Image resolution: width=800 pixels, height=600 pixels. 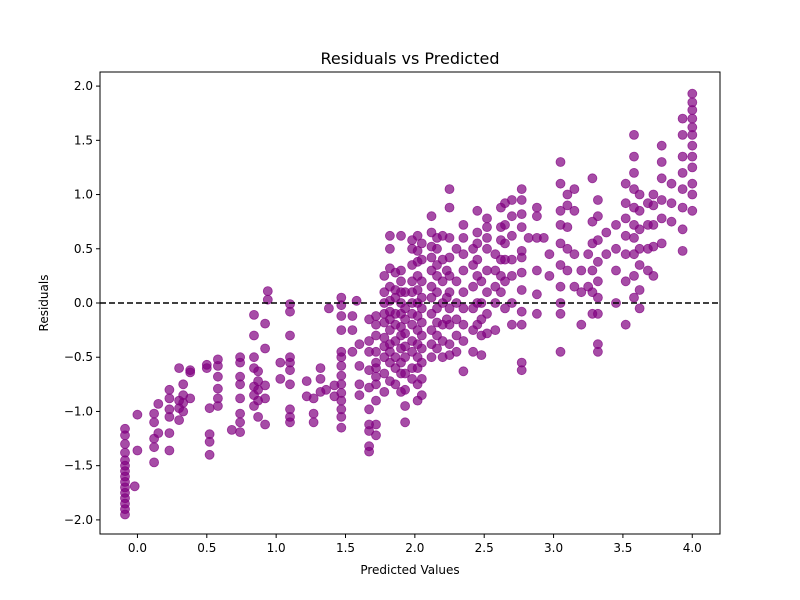 I want to click on x-axis-ticks: 0.0 0.5 1.0 1.5 2.0 2.5 3.0 3.5 4.0, so click(x=415, y=544).